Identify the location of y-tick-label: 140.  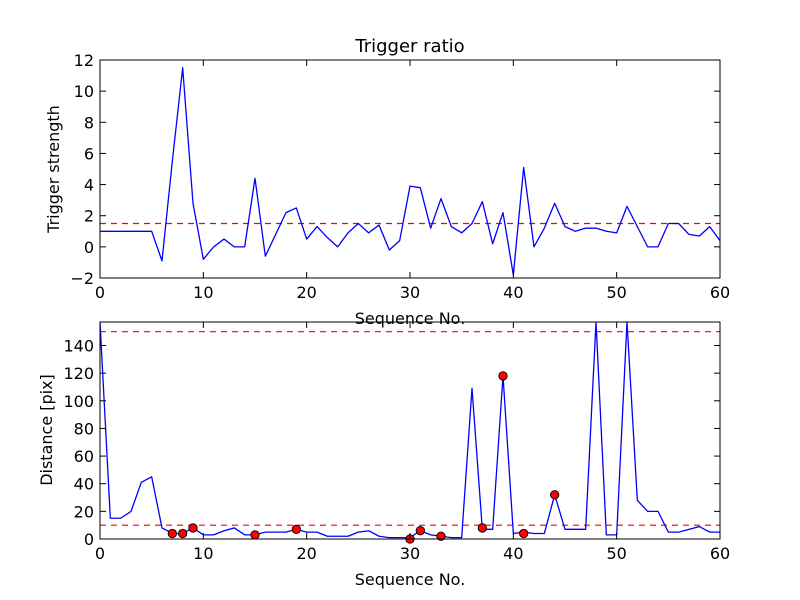
(78, 345).